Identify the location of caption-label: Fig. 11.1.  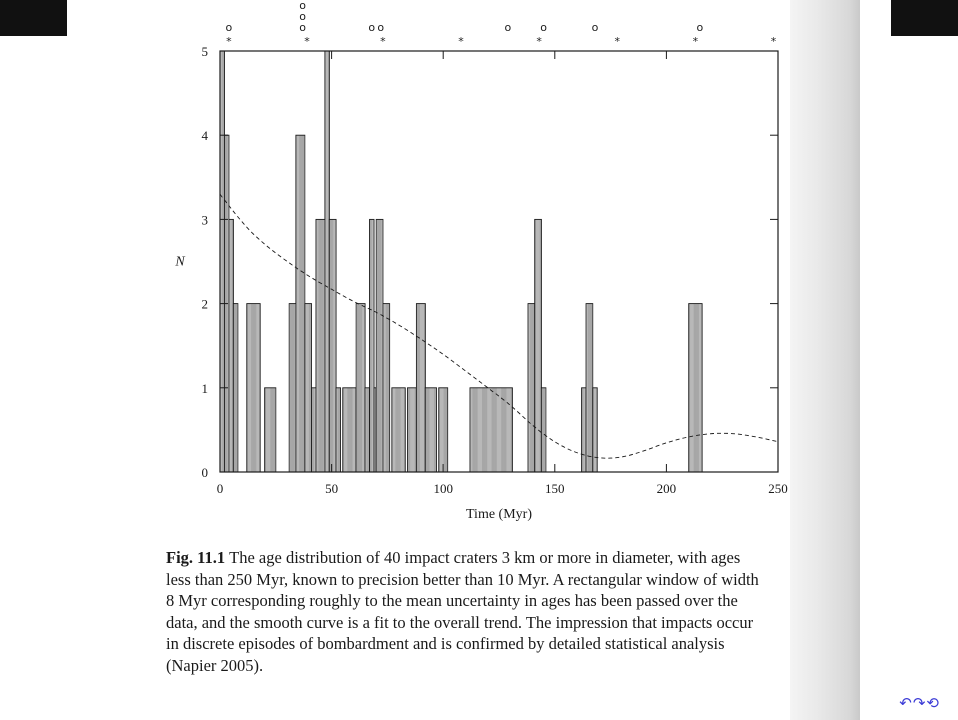
(196, 557).